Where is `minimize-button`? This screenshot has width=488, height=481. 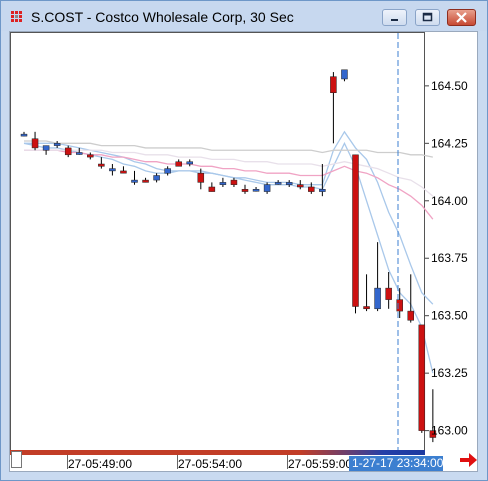
minimize-button is located at coordinates (394, 17).